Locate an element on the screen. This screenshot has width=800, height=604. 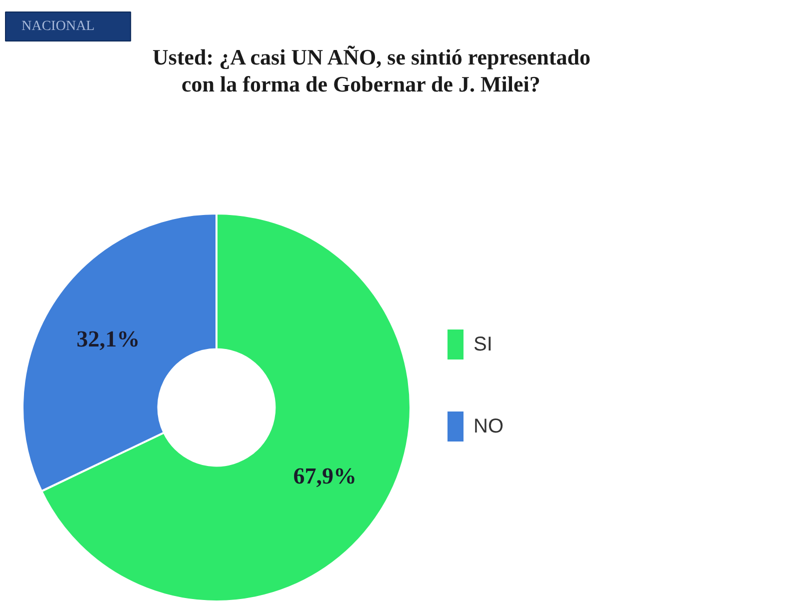
data-label: 32,1% is located at coordinates (108, 339).